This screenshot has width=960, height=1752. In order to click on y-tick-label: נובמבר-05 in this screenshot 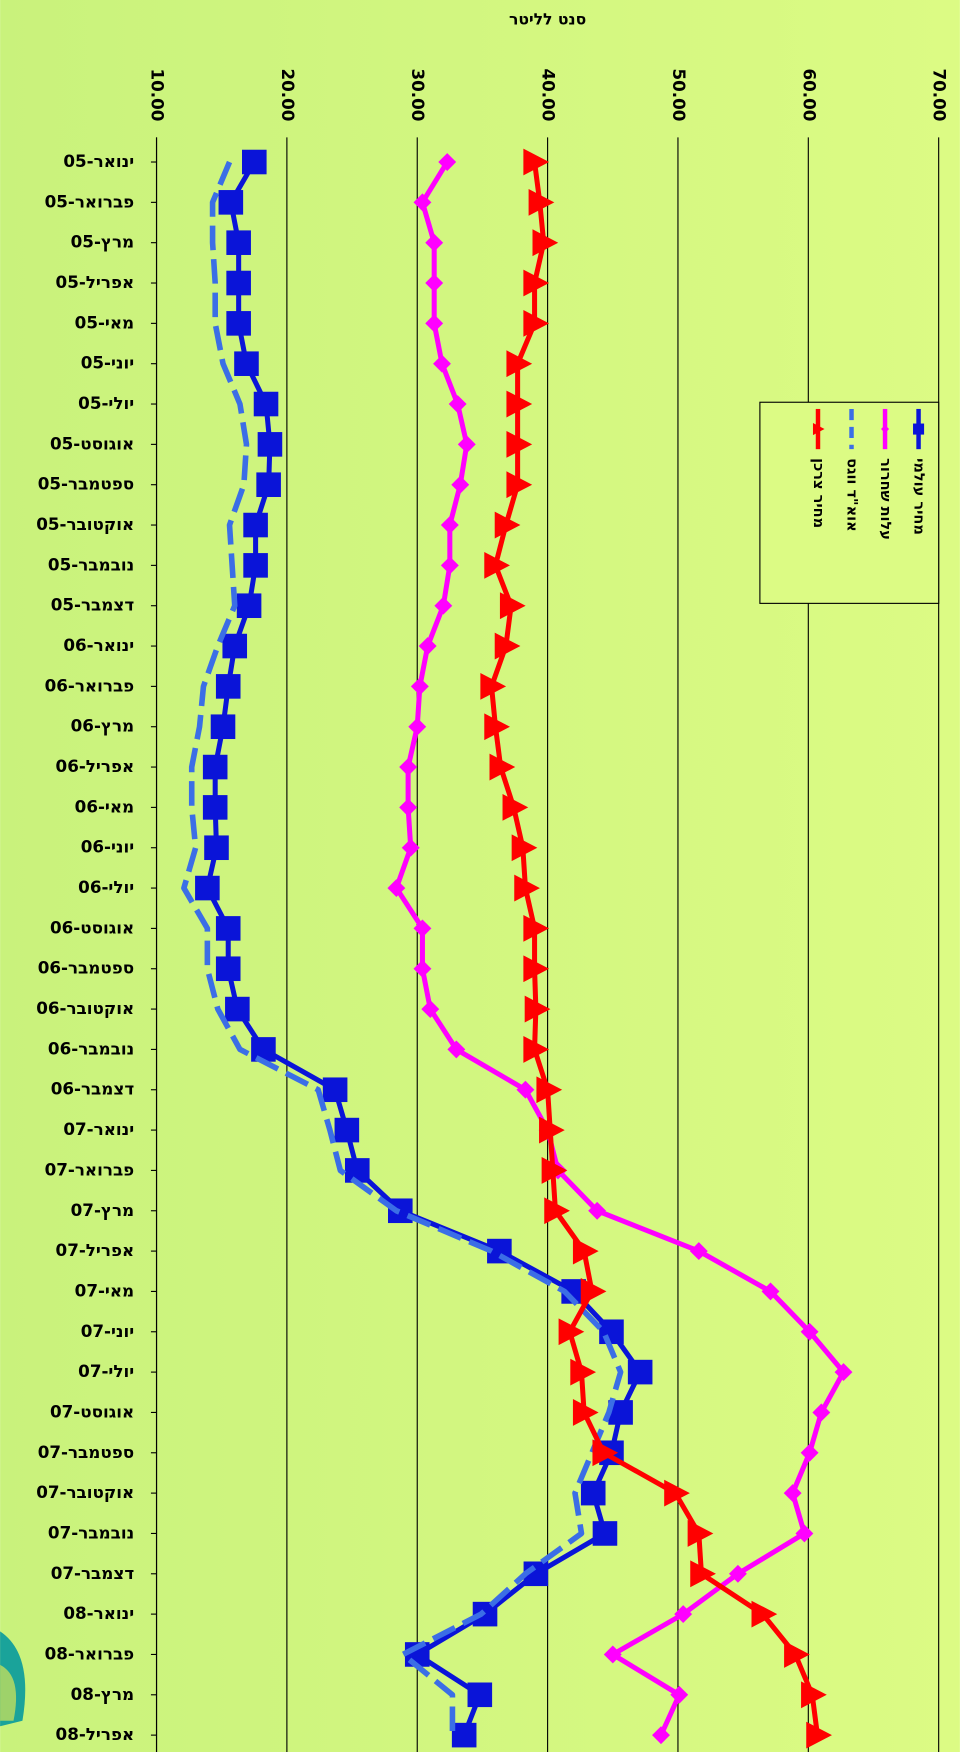, I will do `click(91, 564)`.